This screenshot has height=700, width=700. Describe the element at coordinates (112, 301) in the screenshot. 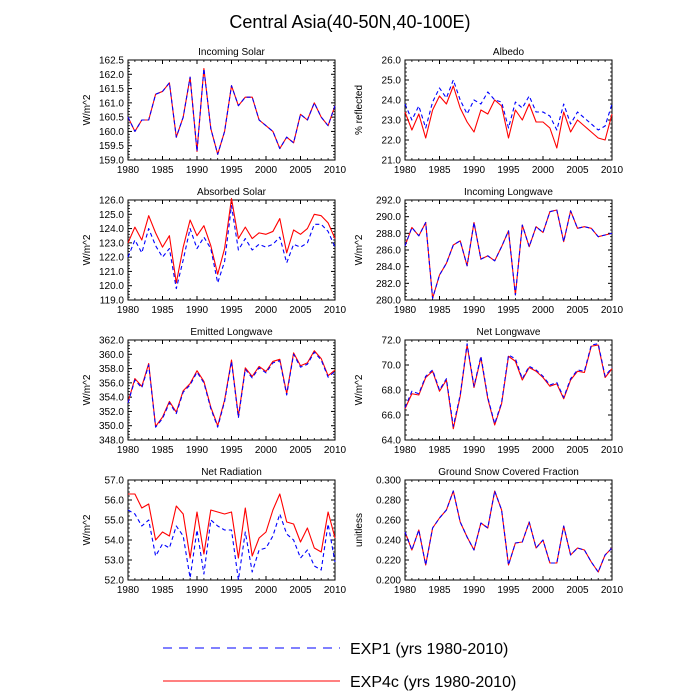

I see `y-tick-label: 119.0` at that location.